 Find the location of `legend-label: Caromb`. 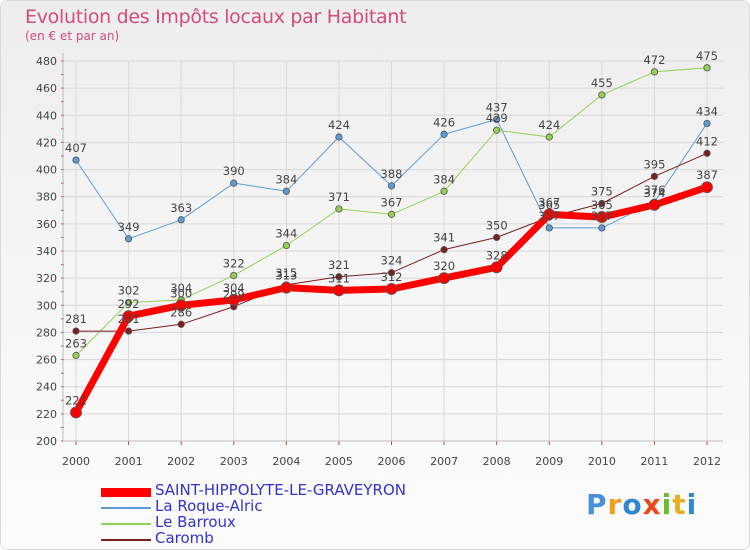

legend-label: Caromb is located at coordinates (184, 538).